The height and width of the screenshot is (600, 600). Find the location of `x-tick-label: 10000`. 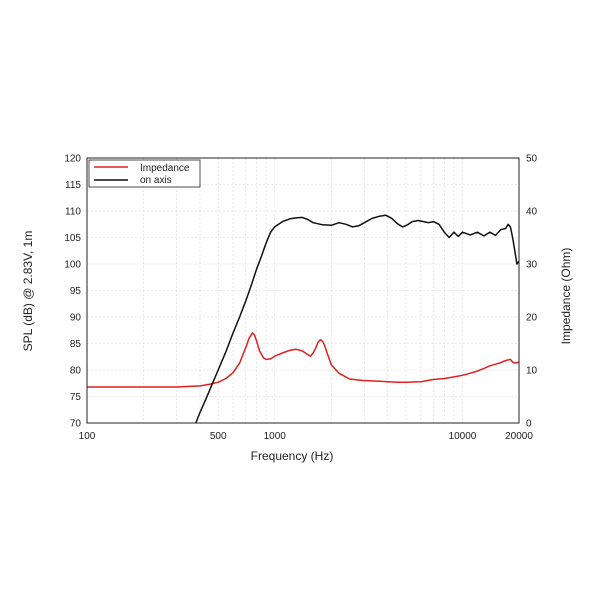

x-tick-label: 10000 is located at coordinates (463, 436).